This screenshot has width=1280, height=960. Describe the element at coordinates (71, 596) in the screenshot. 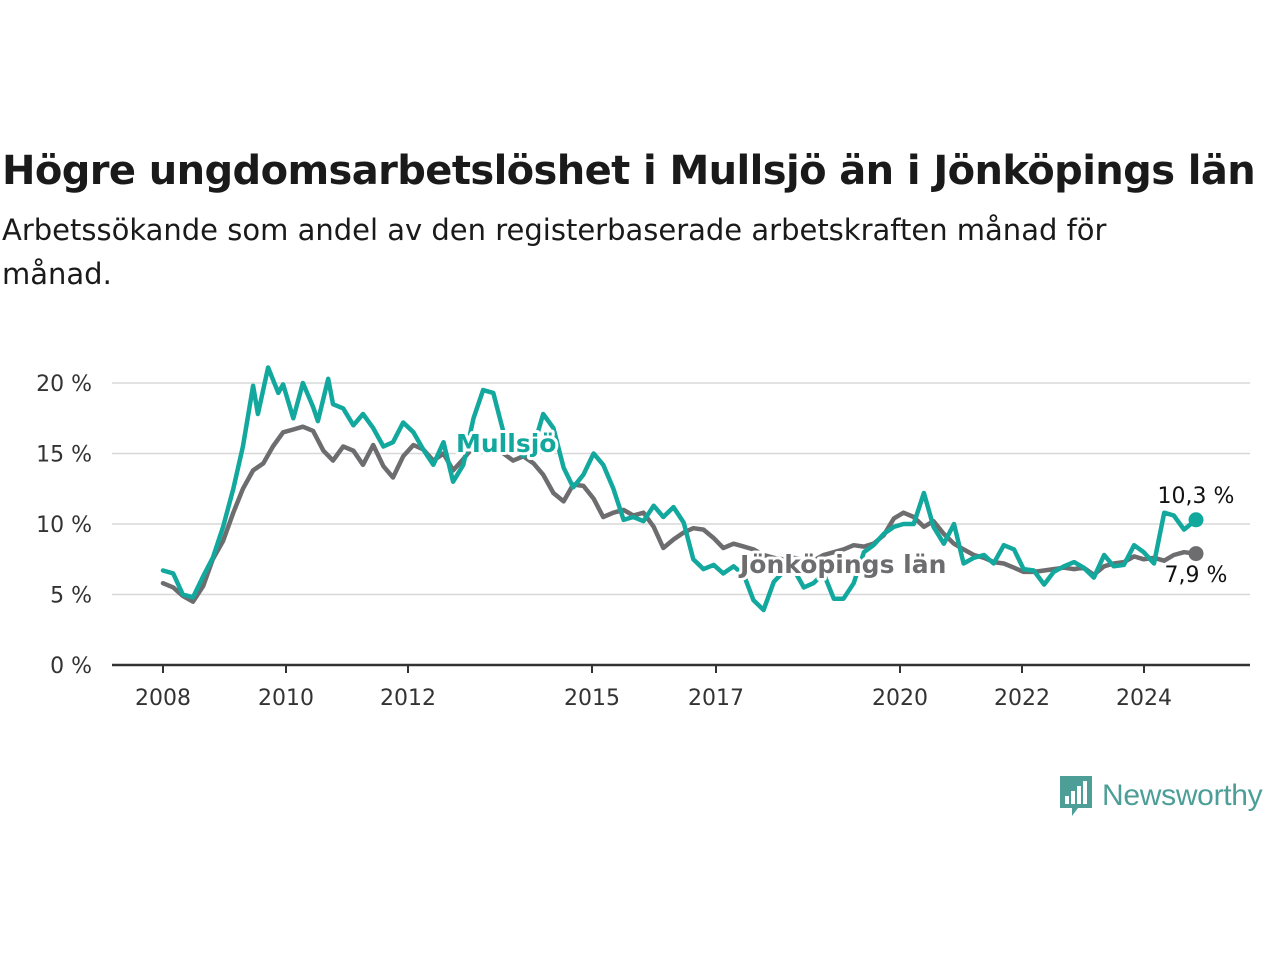

I see `y-tick-label: 5 %` at that location.